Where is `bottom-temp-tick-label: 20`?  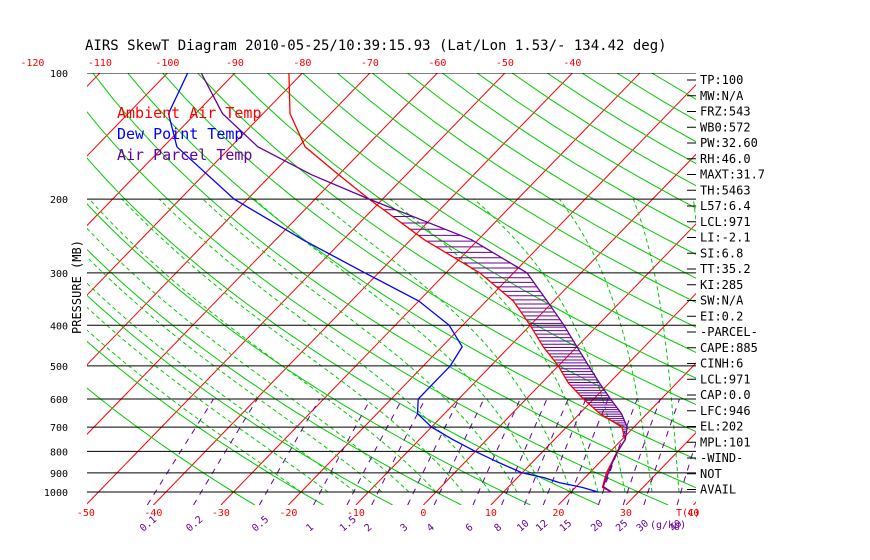
bottom-temp-tick-label: 20 is located at coordinates (558, 513).